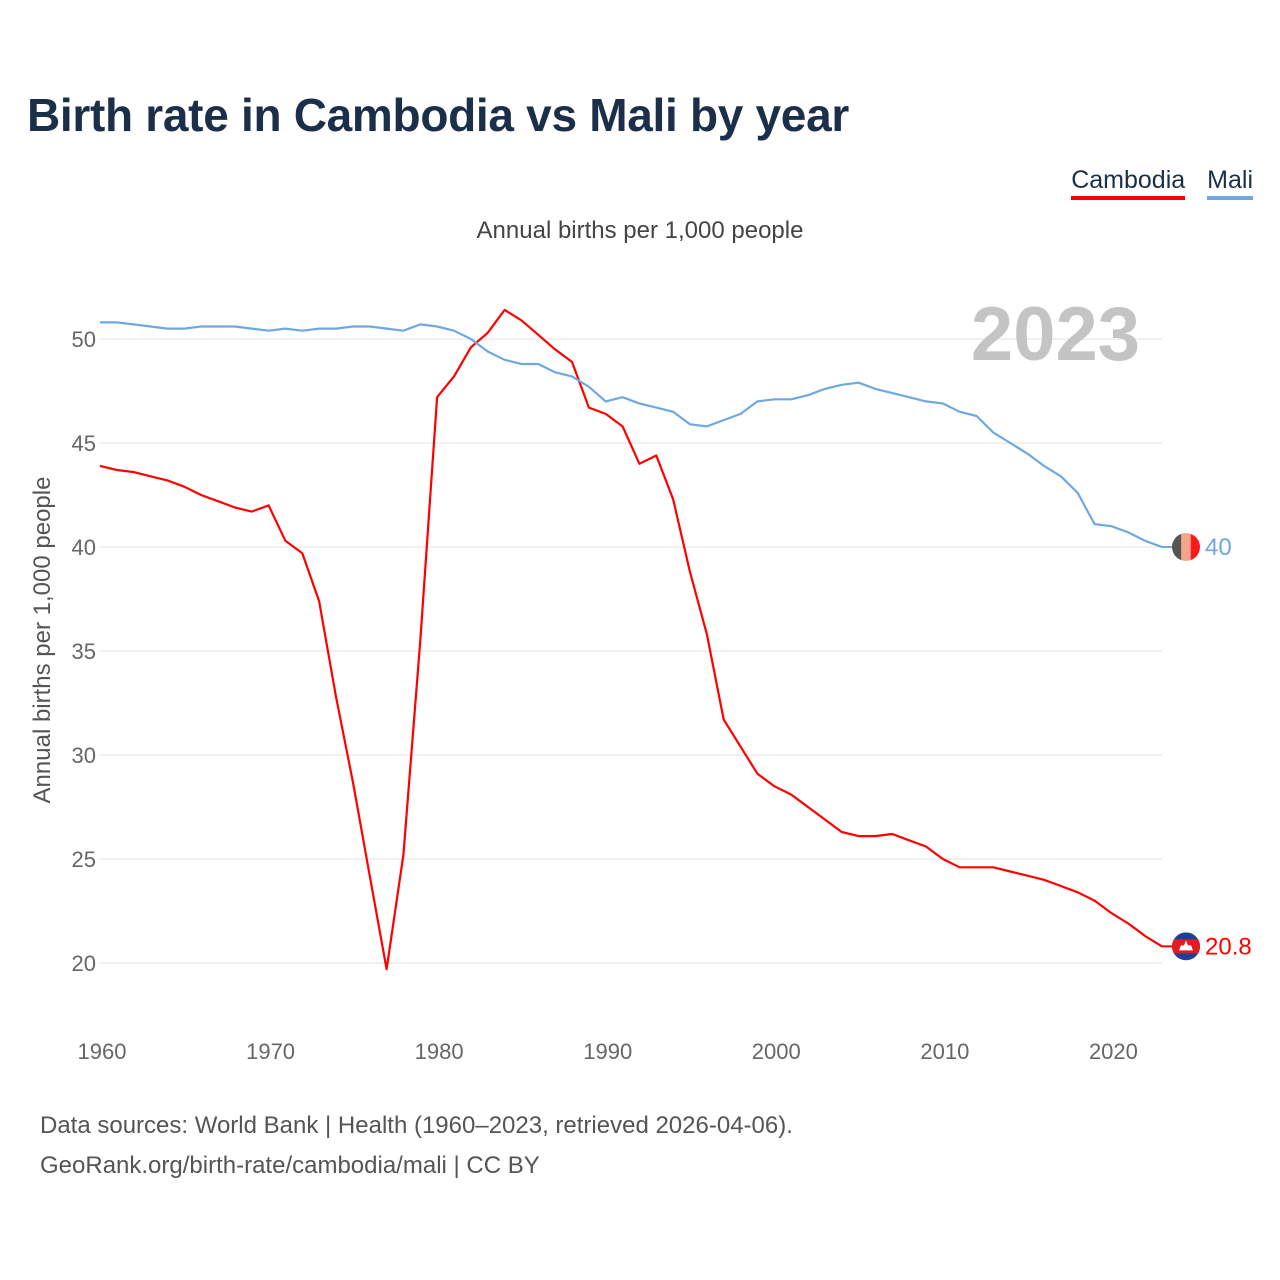  Describe the element at coordinates (1128, 183) in the screenshot. I see `legend-item-cambodia: Cambodia` at that location.